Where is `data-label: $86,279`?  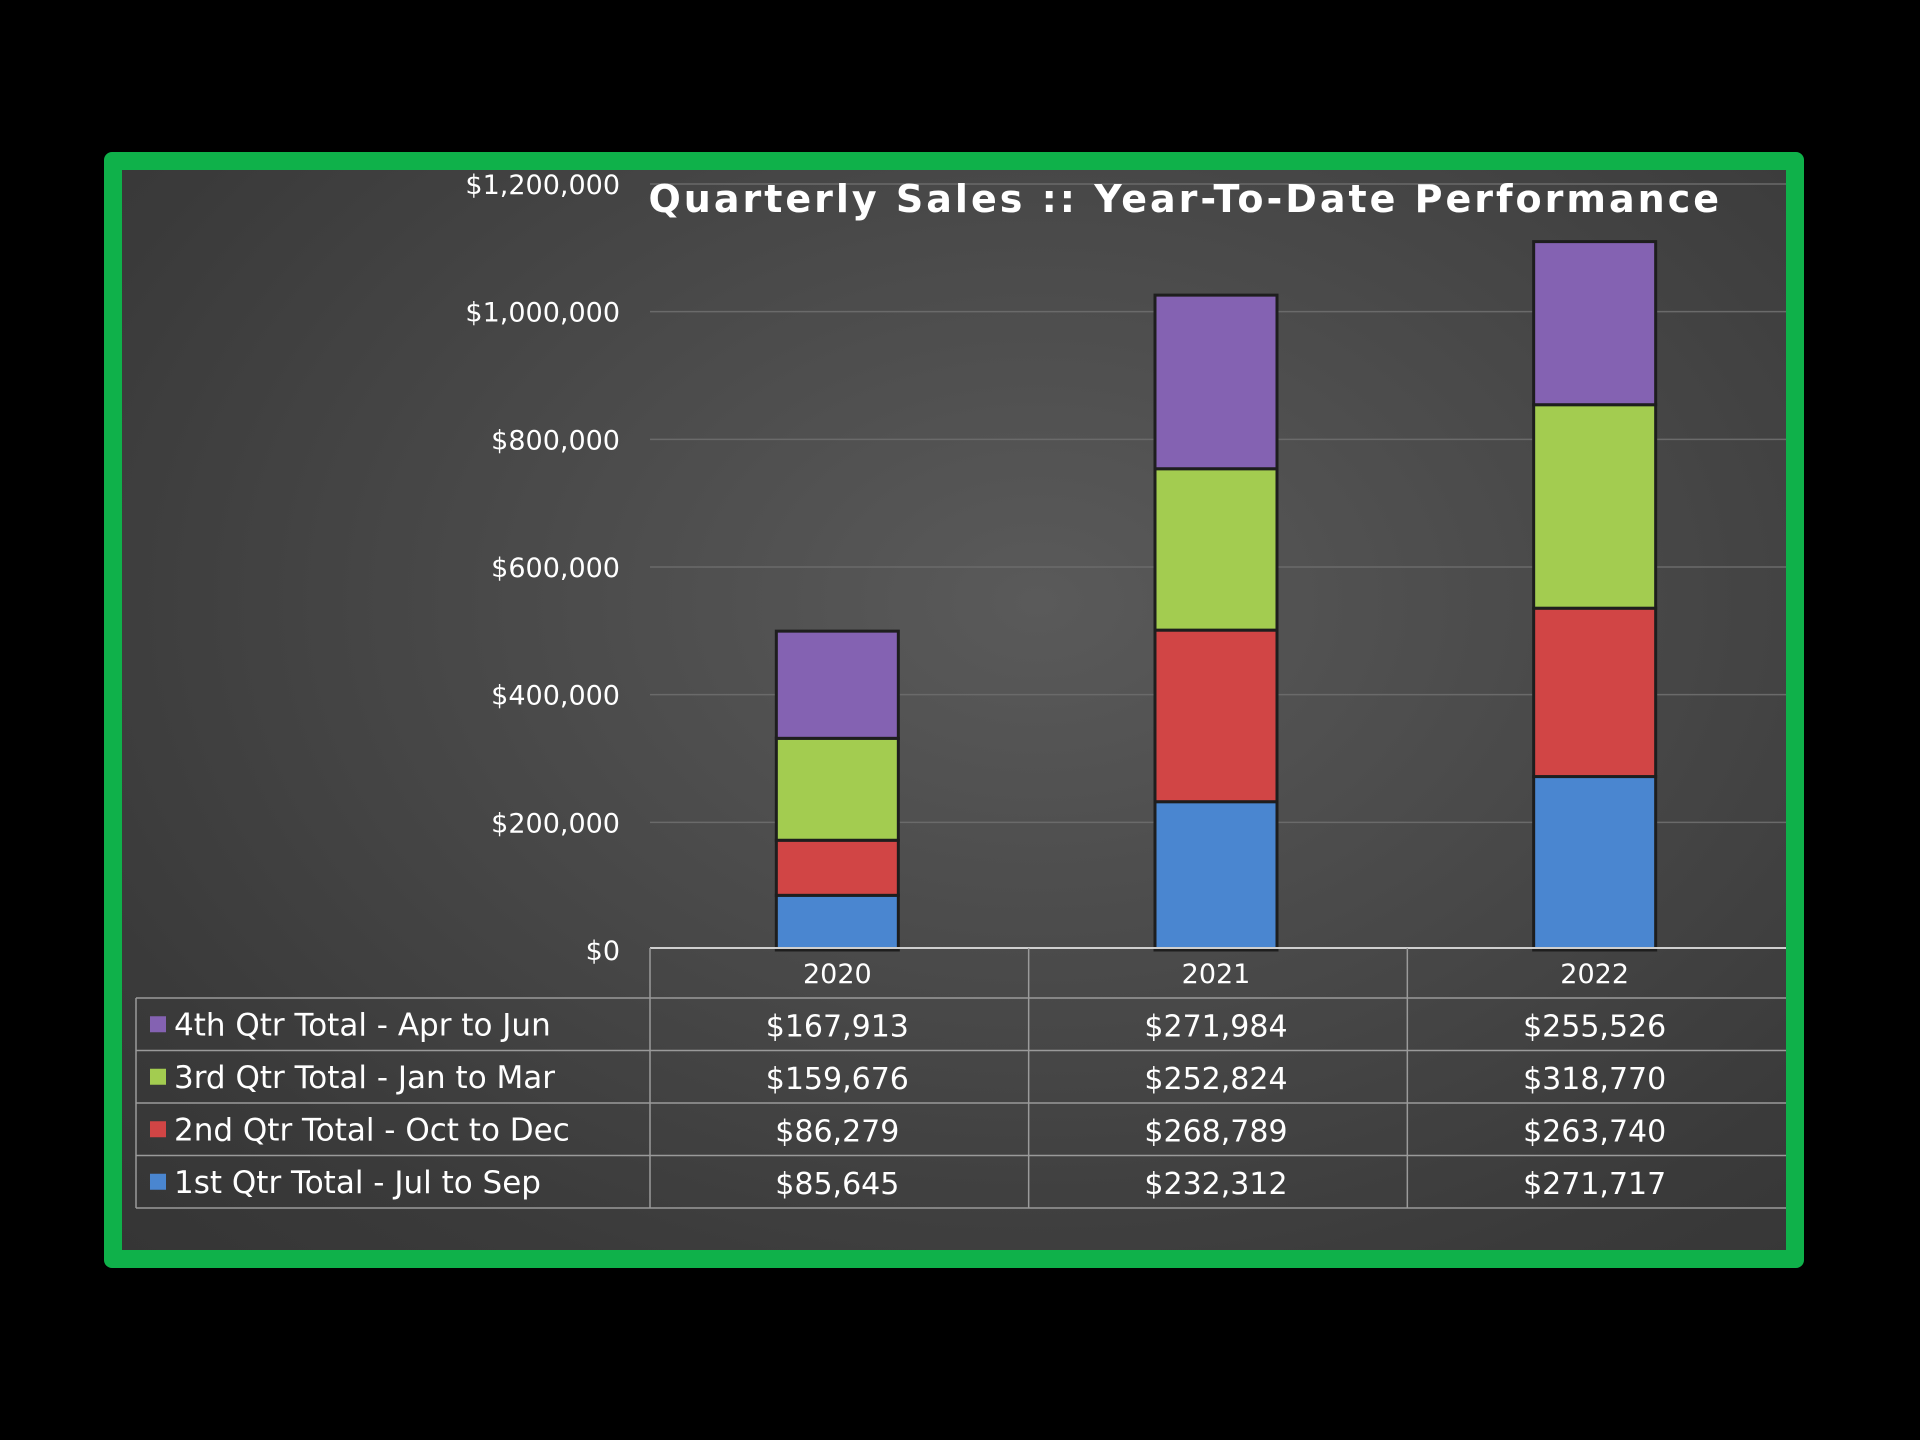 data-label: $86,279 is located at coordinates (837, 1131).